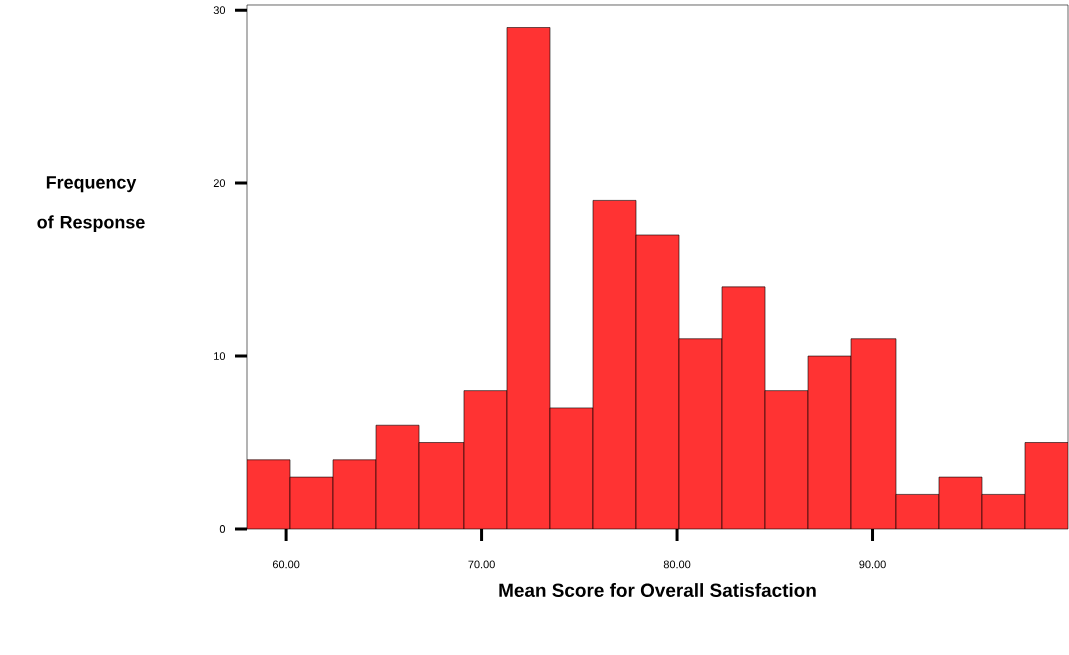 This screenshot has height=655, width=1069. Describe the element at coordinates (219, 183) in the screenshot. I see `y-tick-label: 20` at that location.